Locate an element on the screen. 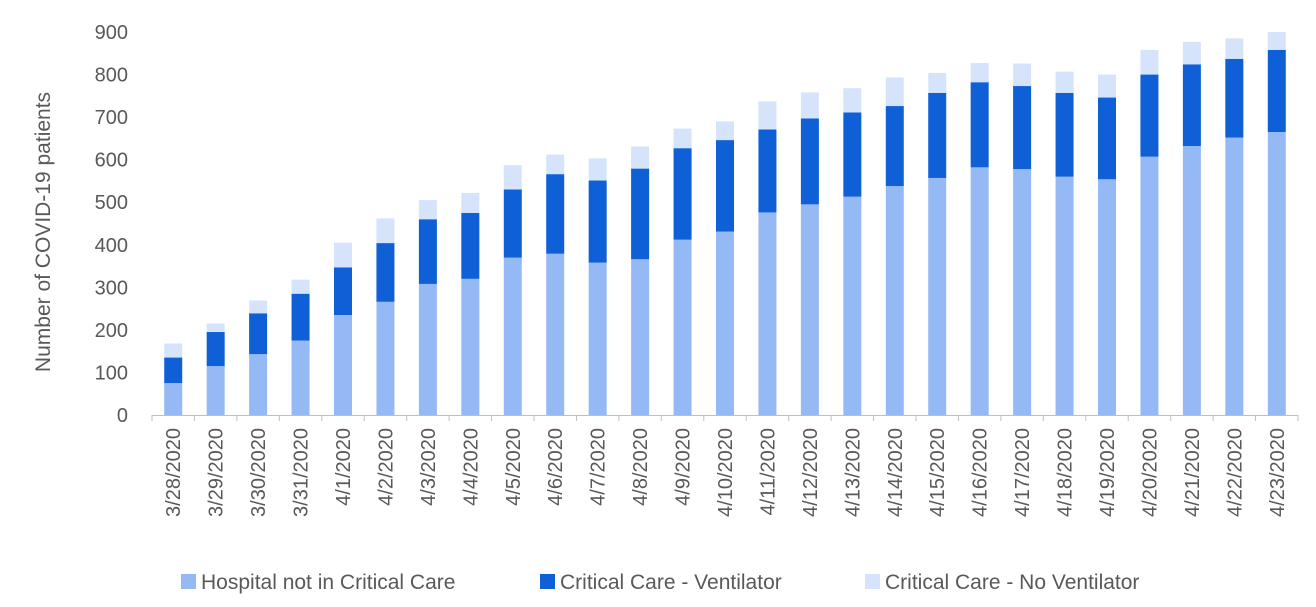 The image size is (1316, 607). x-tick-label: 4/7/2020 is located at coordinates (599, 467).